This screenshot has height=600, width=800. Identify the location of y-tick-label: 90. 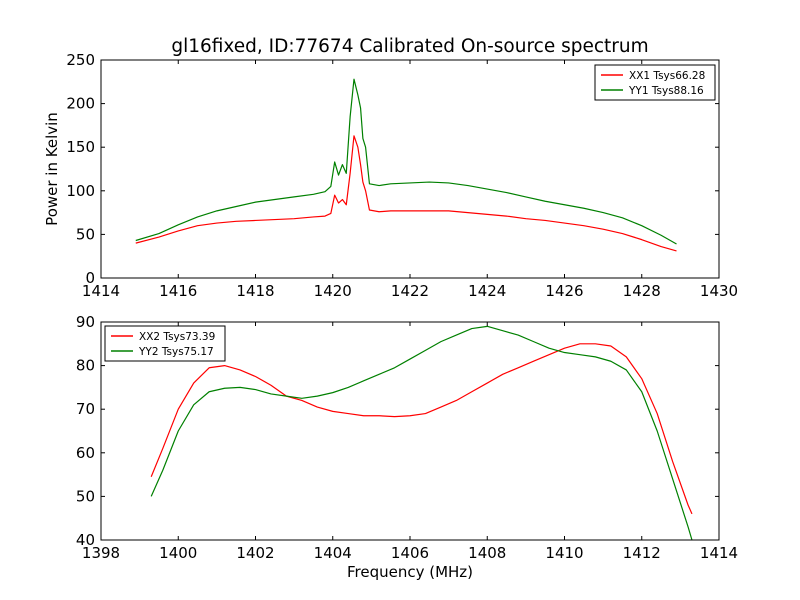
(85, 322).